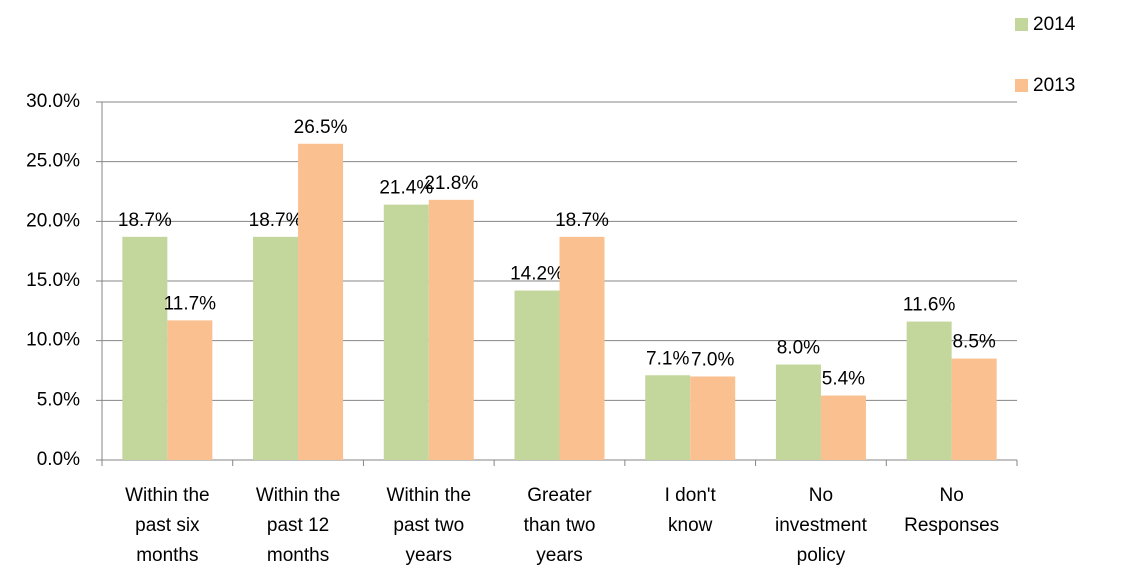 The image size is (1133, 572). Describe the element at coordinates (53, 340) in the screenshot. I see `y-tick-label: 10.0%` at that location.